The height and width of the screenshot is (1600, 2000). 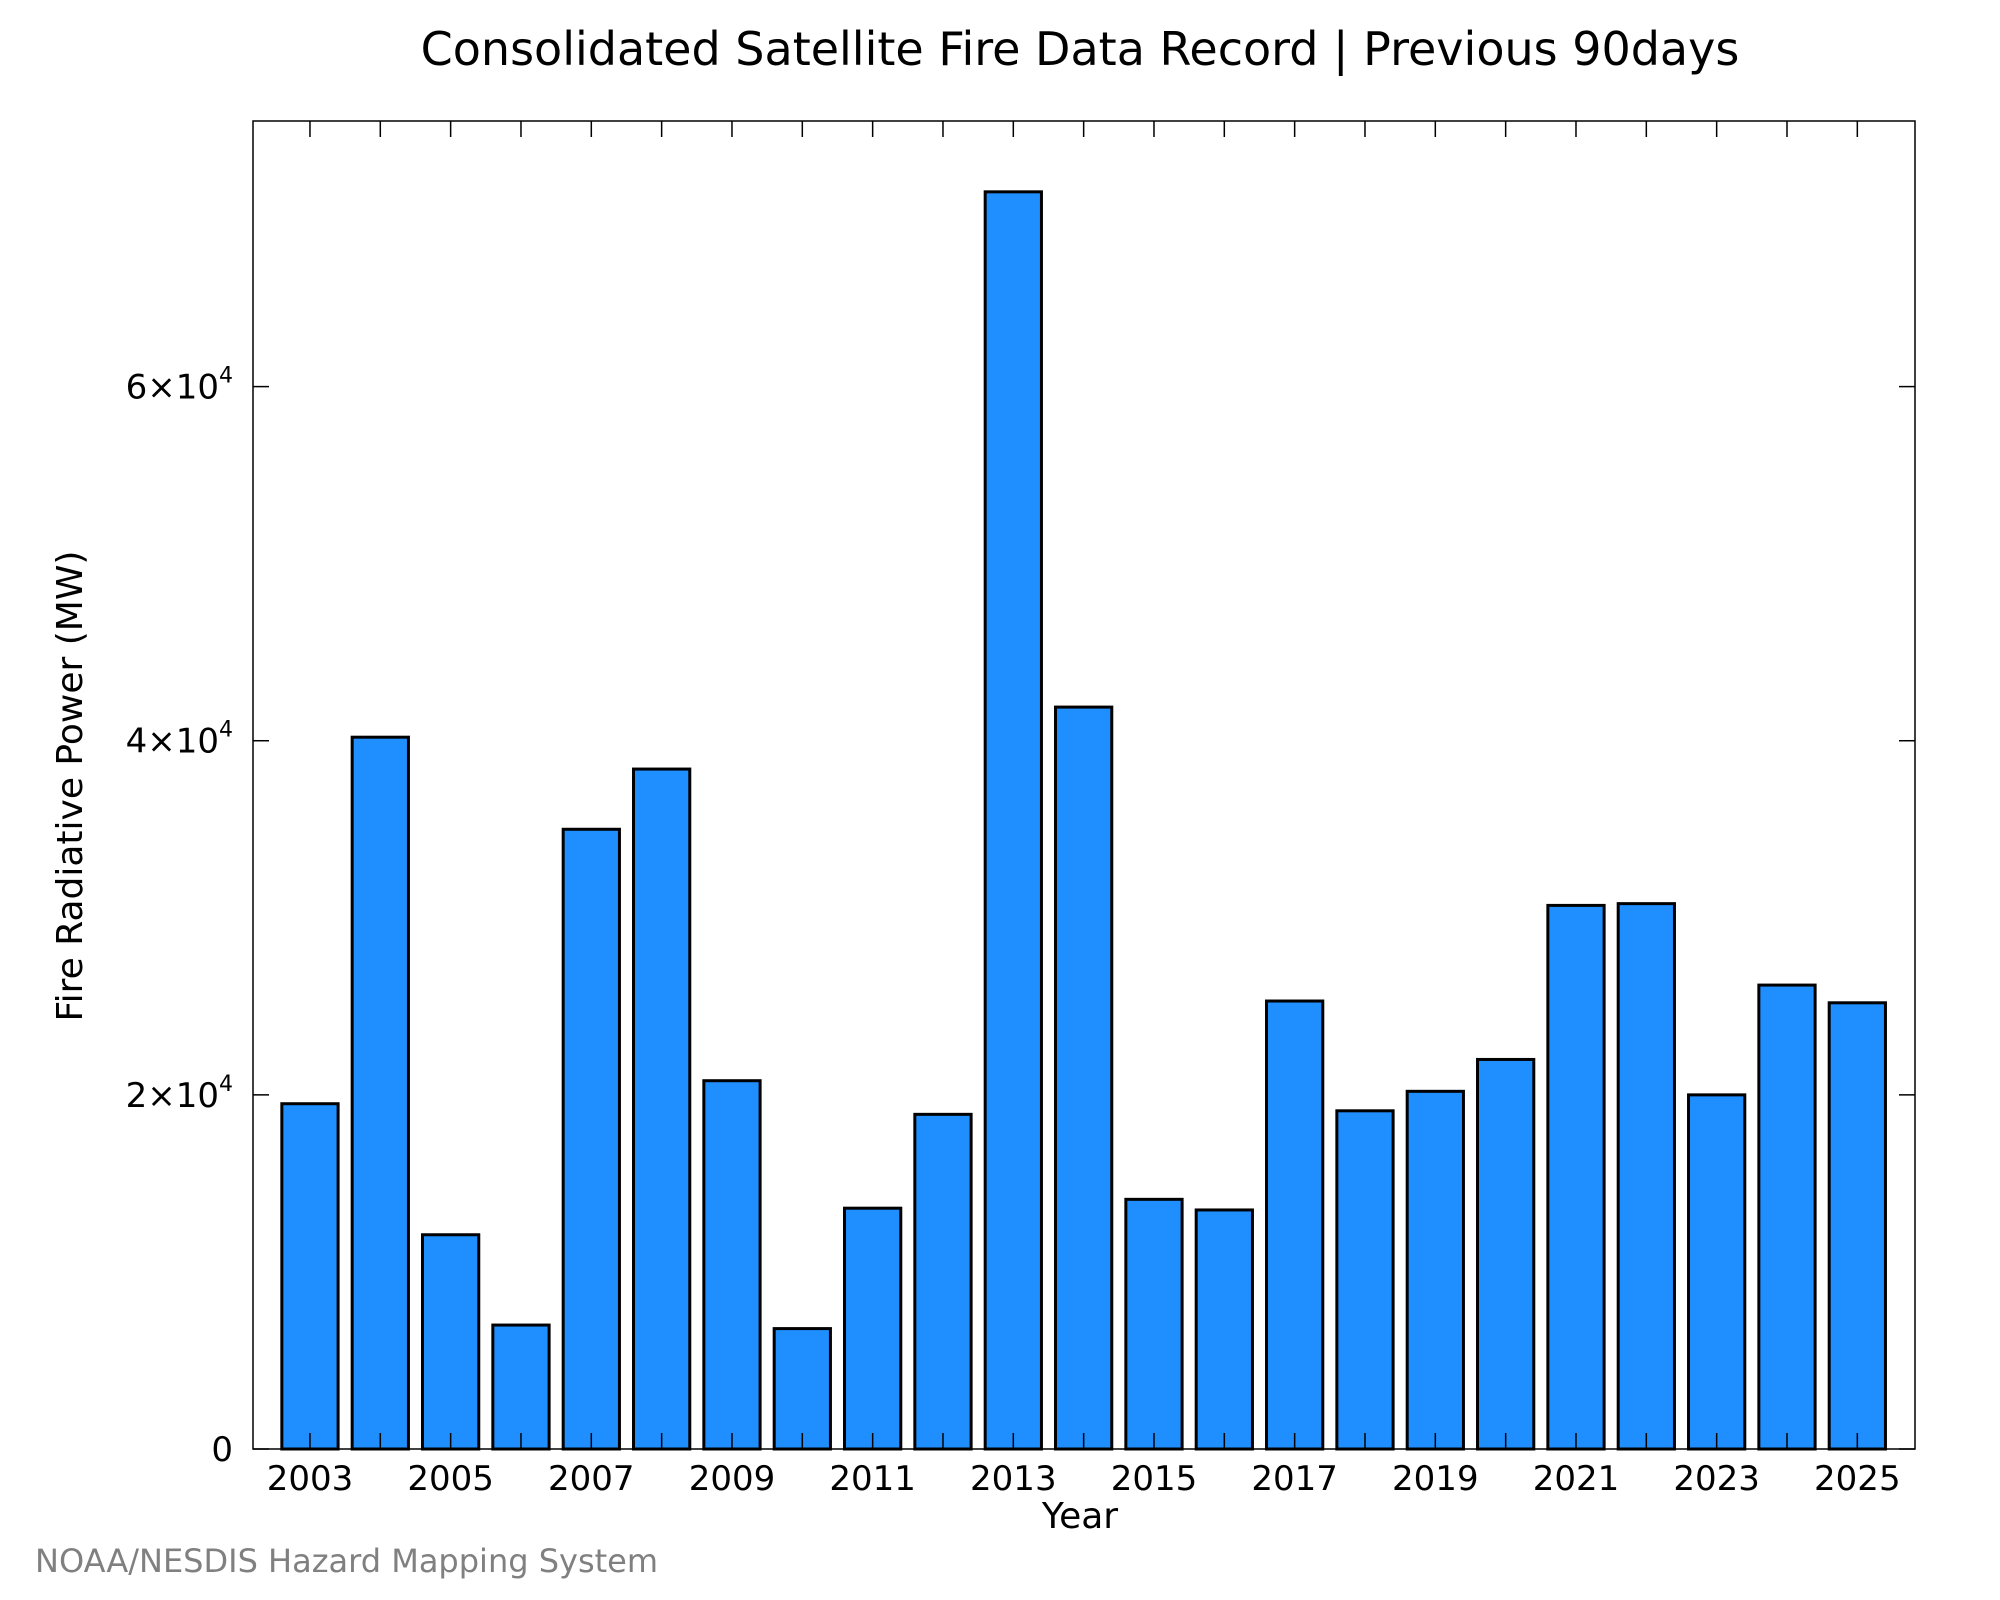 What do you see at coordinates (1365, 1280) in the screenshot?
I see `bar-2018` at bounding box center [1365, 1280].